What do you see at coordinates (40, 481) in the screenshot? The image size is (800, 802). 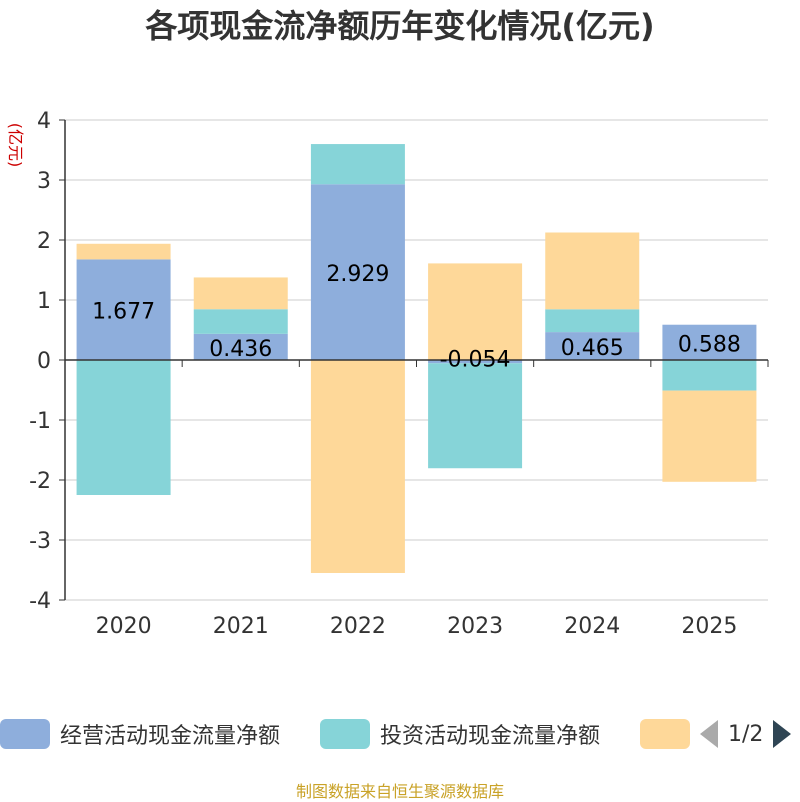 I see `y-tick-label: -2` at bounding box center [40, 481].